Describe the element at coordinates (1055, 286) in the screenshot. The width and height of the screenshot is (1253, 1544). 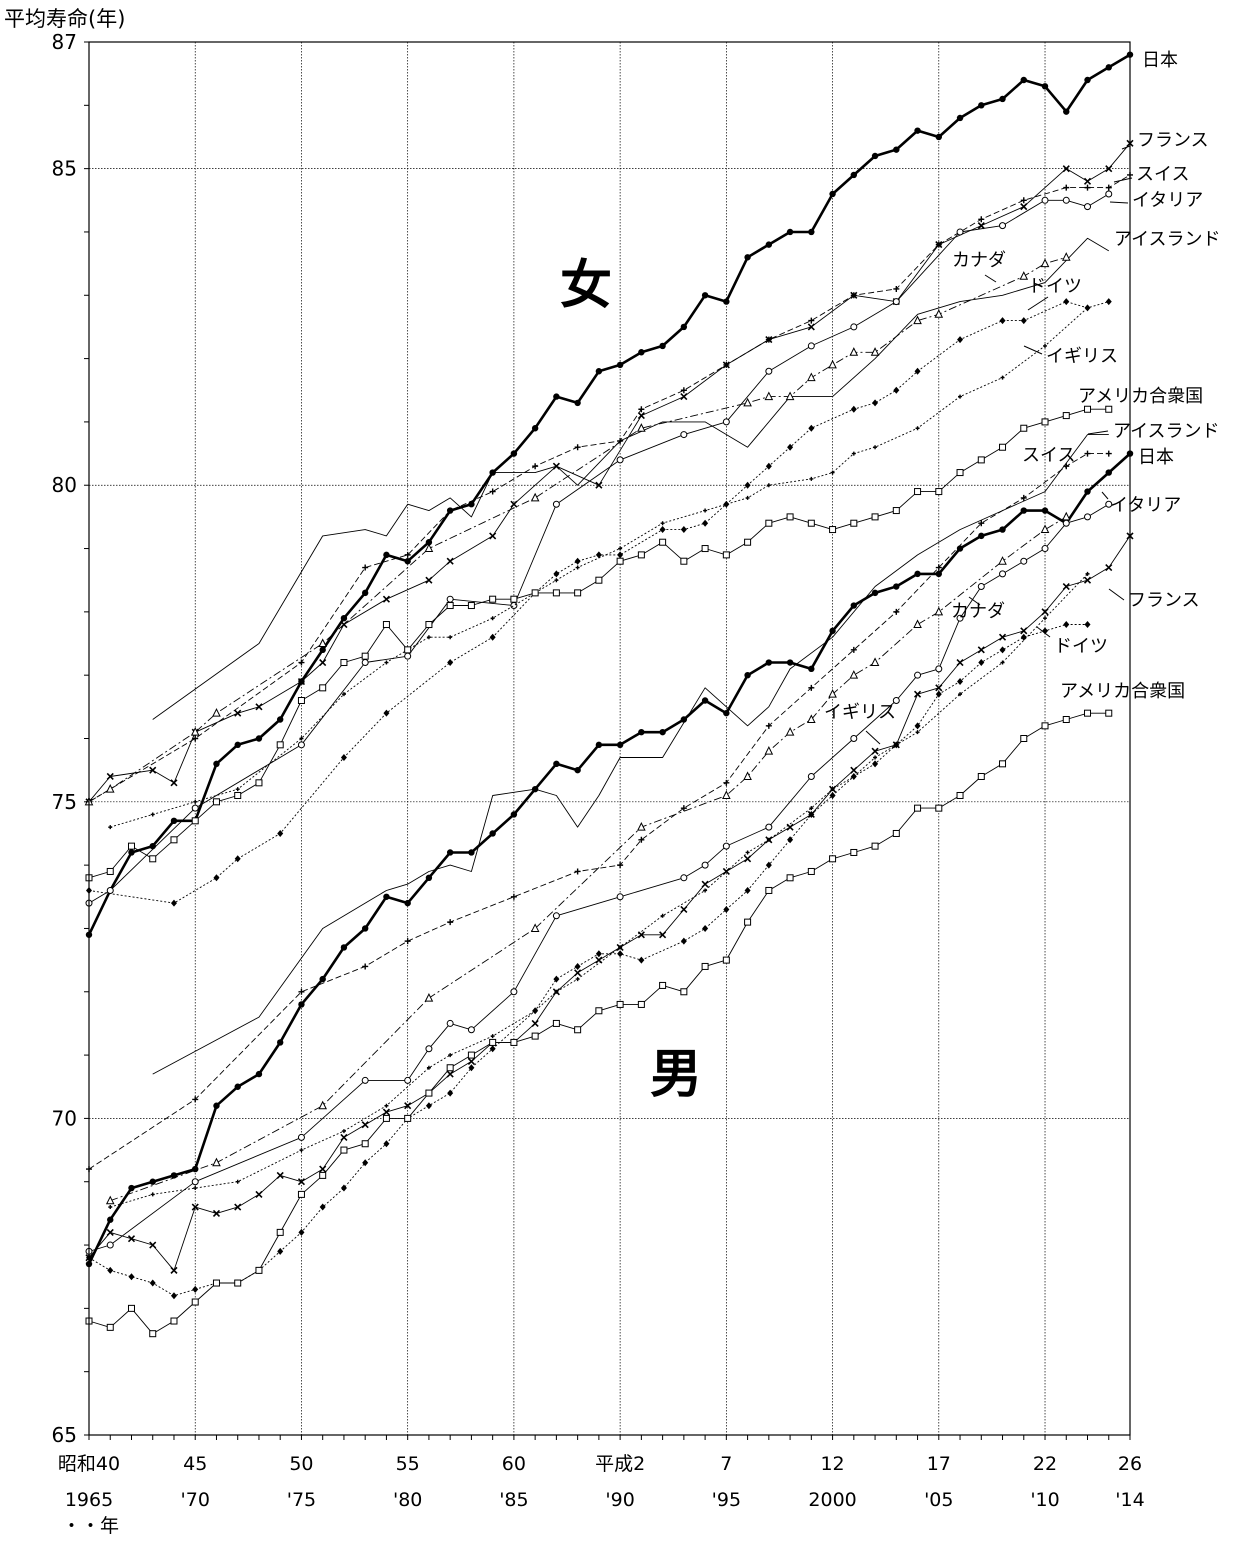
I see `series-label: ドイツ` at that location.